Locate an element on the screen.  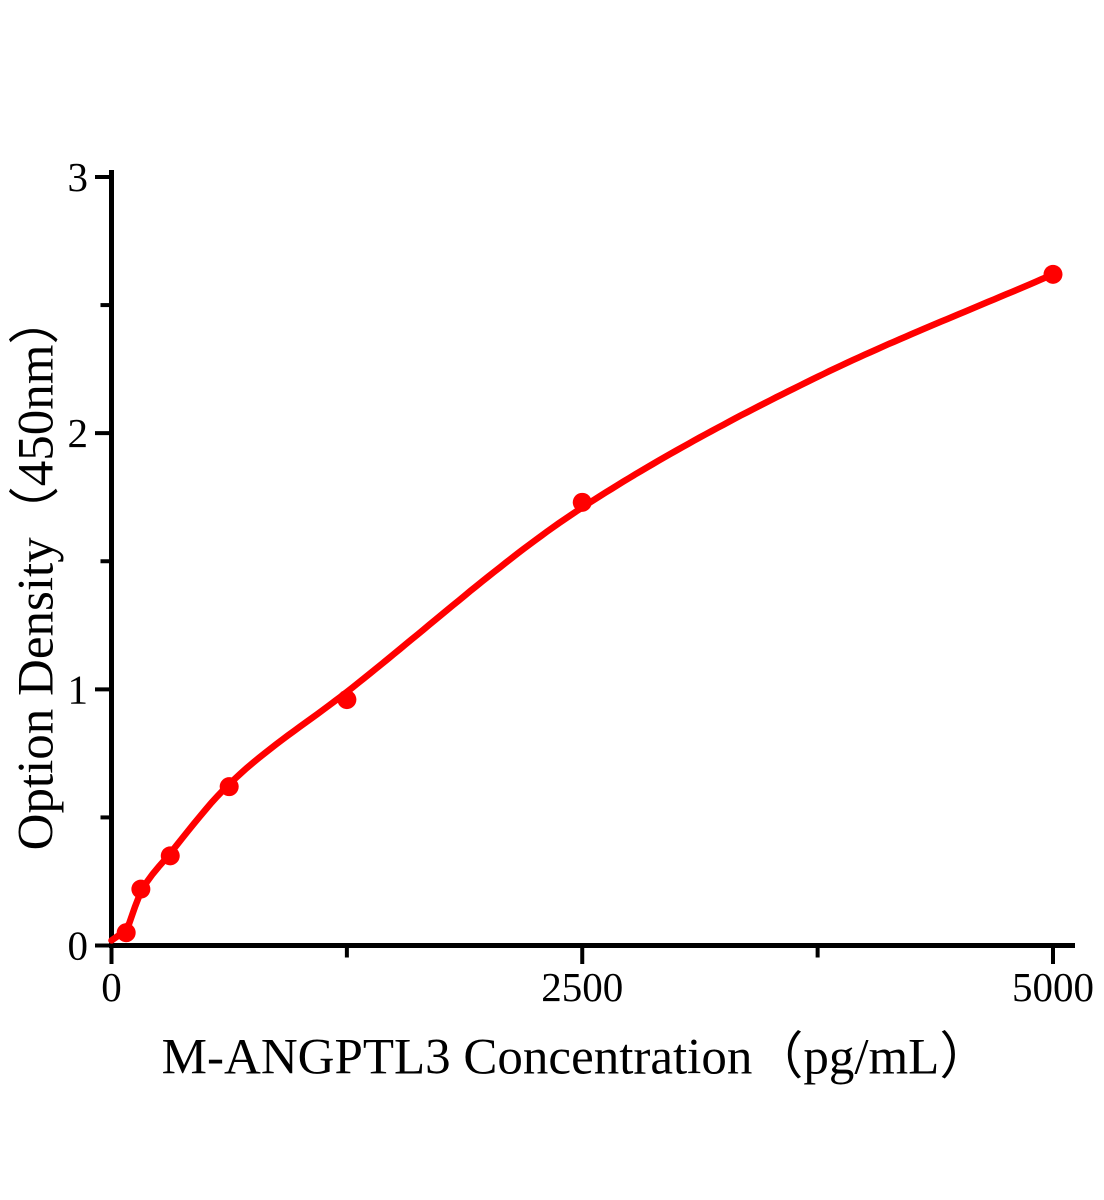
y-tick-label: 1 is located at coordinates (78, 689).